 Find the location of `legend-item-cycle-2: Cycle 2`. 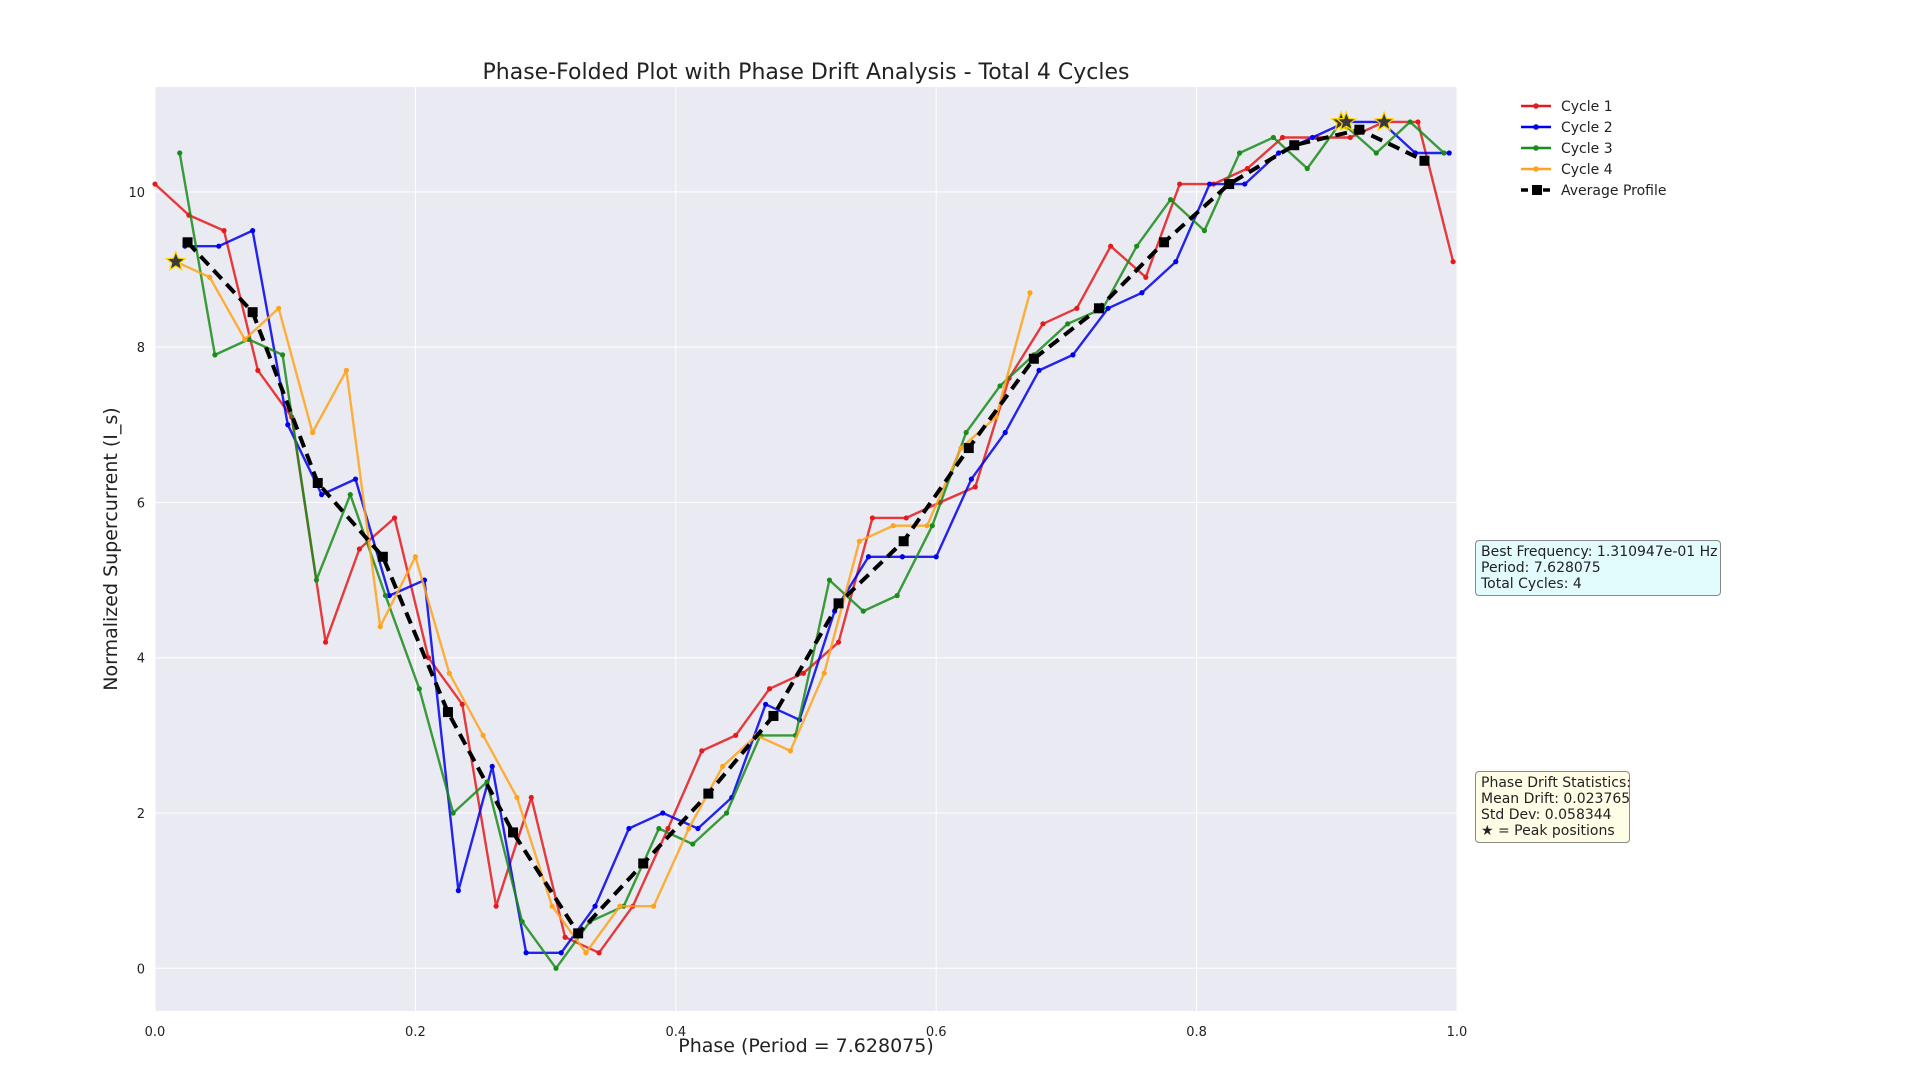

legend-item-cycle-2: Cycle 2 is located at coordinates (1567, 128).